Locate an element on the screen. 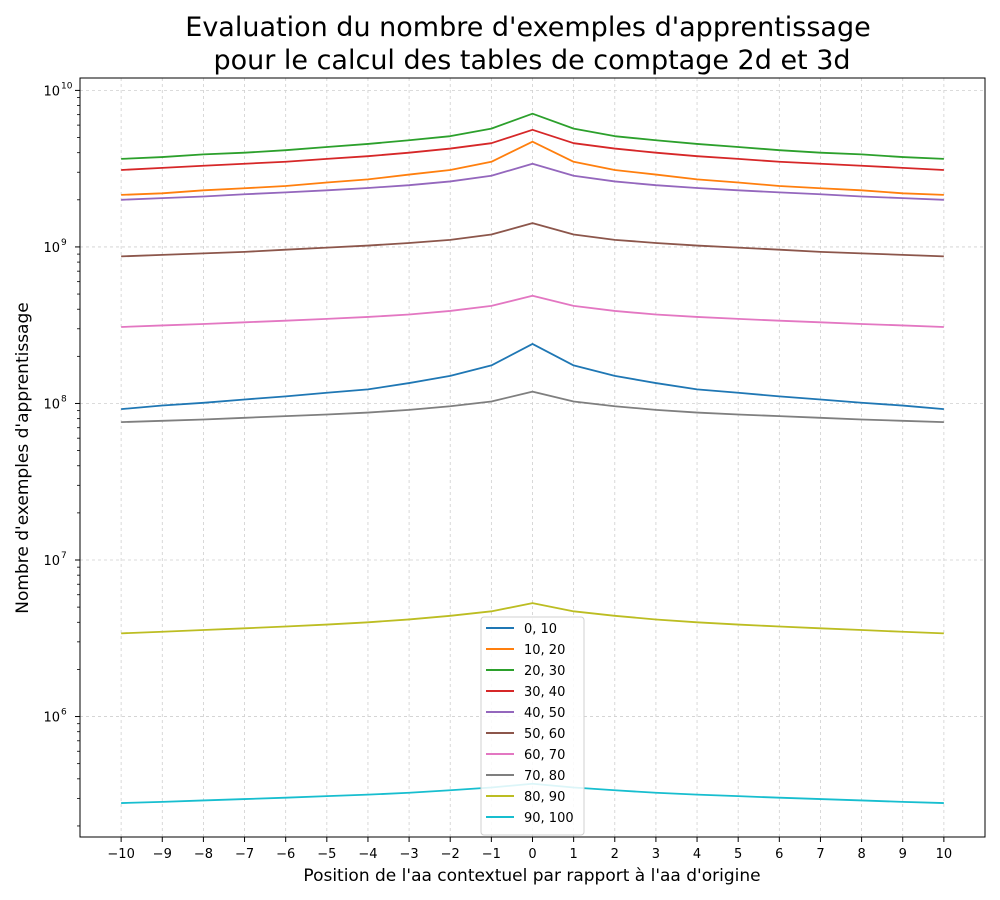 The image size is (1000, 900). x-tick-label: −1 is located at coordinates (491, 854).